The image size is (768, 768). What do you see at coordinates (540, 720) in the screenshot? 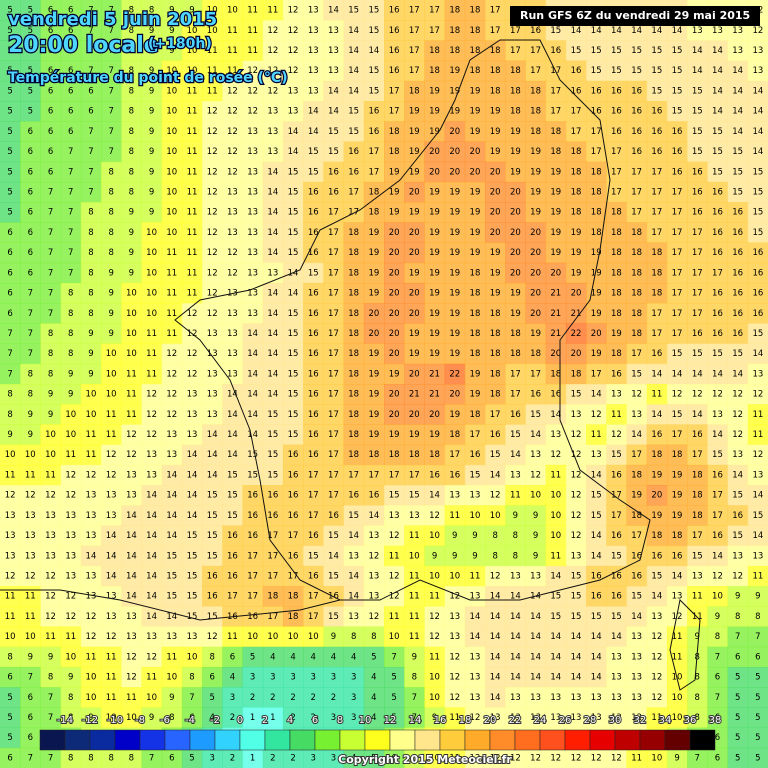
I see `legend-tick-label: 24` at bounding box center [540, 720].